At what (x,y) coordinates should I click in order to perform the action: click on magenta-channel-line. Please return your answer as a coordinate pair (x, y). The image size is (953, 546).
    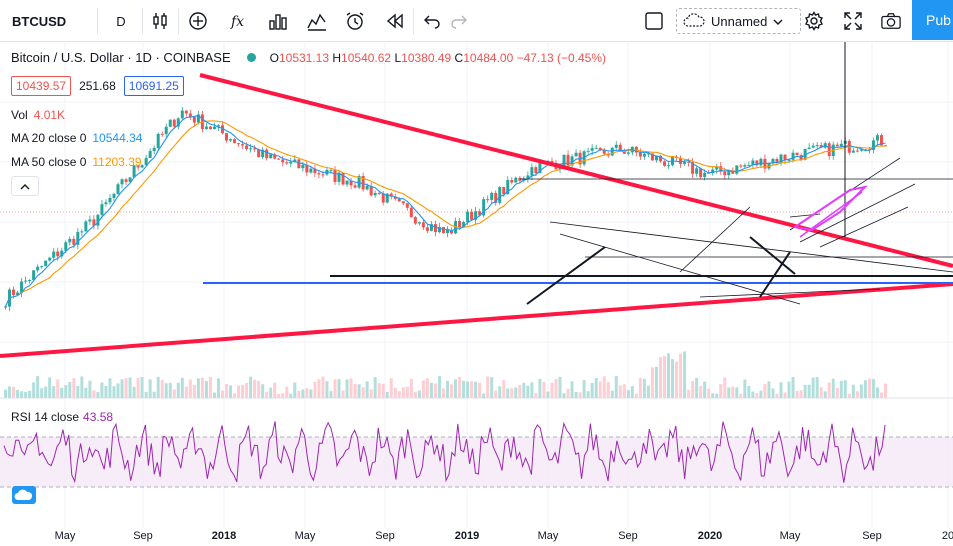
    Looking at the image, I should click on (831, 214).